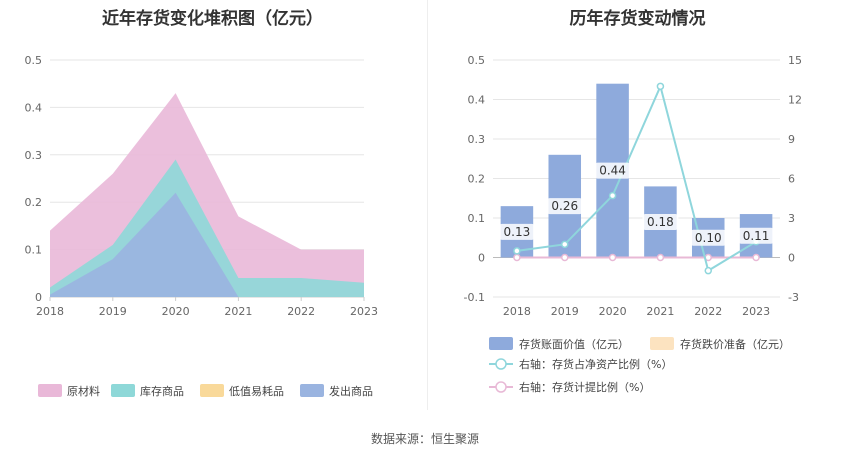 The width and height of the screenshot is (850, 459). What do you see at coordinates (162, 391) in the screenshot?
I see `left-legend-label: 库存商品` at bounding box center [162, 391].